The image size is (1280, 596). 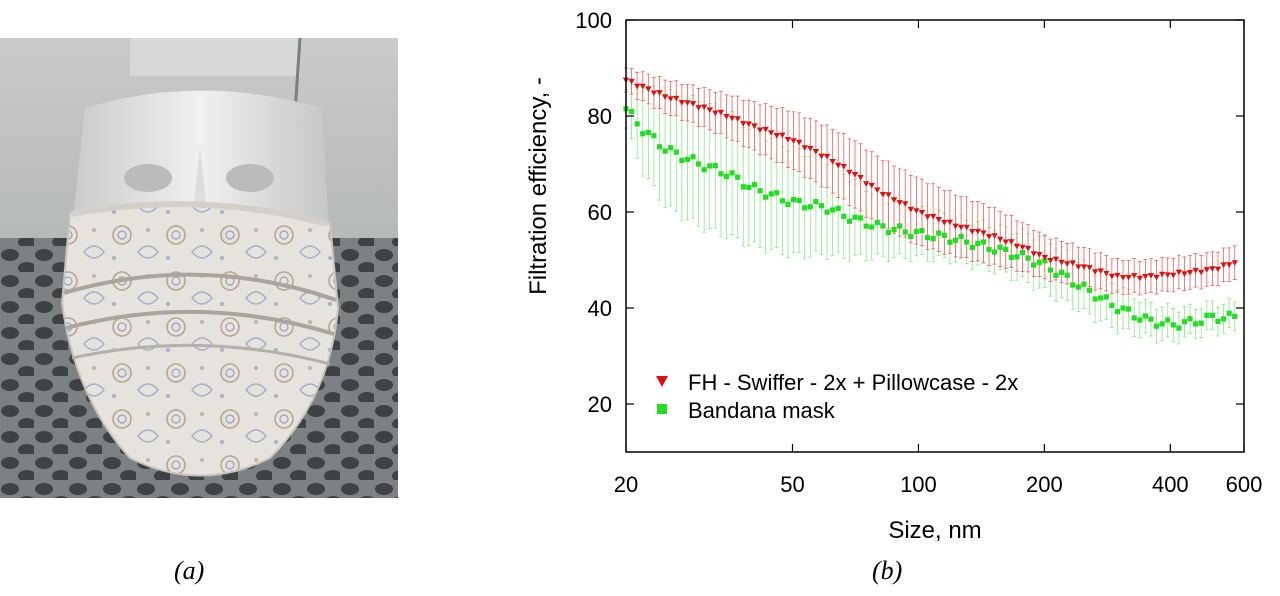 I want to click on y-tick-label: 80, so click(x=600, y=116).